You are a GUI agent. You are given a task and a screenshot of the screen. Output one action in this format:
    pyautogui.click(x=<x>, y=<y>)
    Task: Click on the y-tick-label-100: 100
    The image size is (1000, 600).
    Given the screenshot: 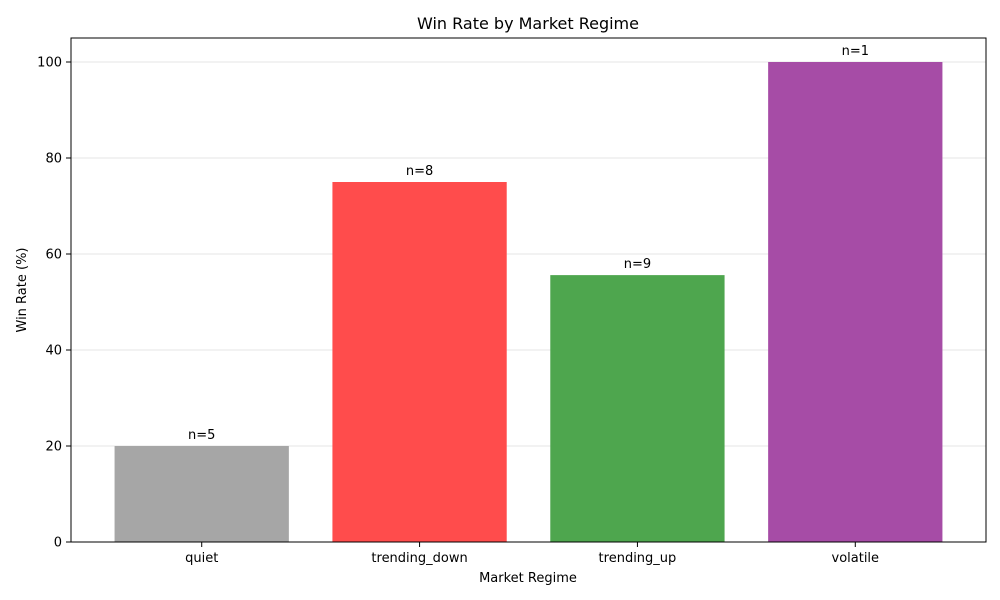 What is the action you would take?
    pyautogui.click(x=49, y=63)
    